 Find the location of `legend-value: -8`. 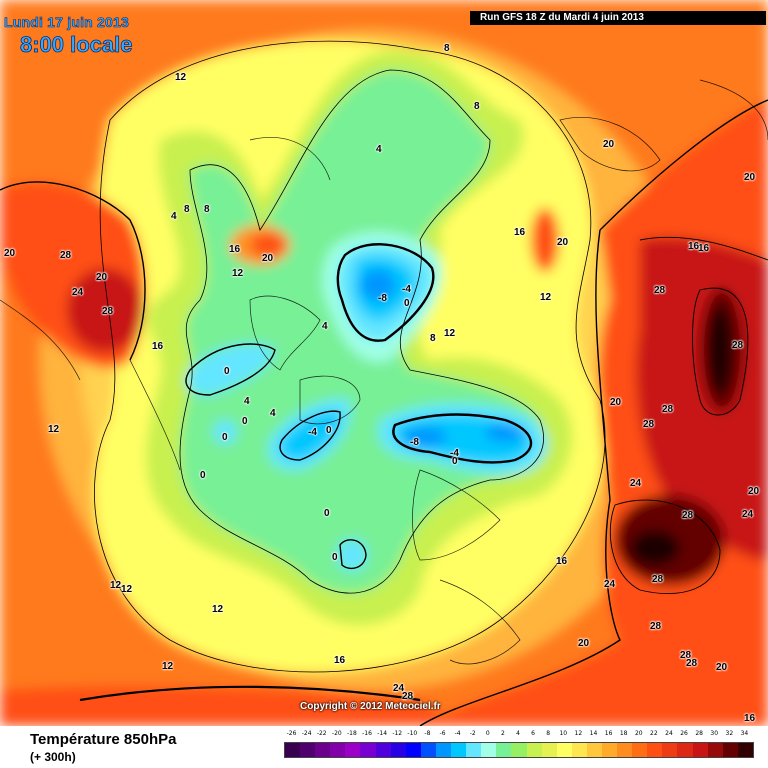

legend-value: -8 is located at coordinates (427, 733).